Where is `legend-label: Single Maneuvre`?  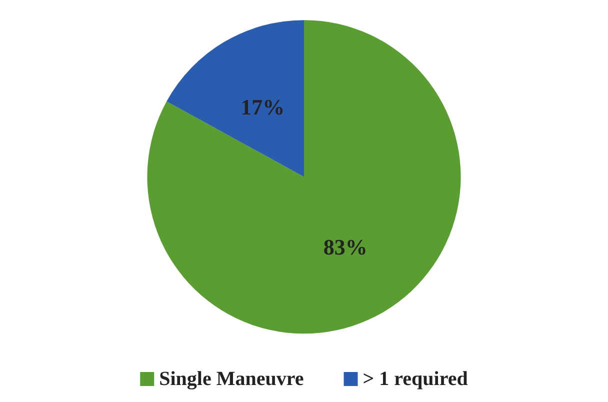
legend-label: Single Maneuvre is located at coordinates (231, 379).